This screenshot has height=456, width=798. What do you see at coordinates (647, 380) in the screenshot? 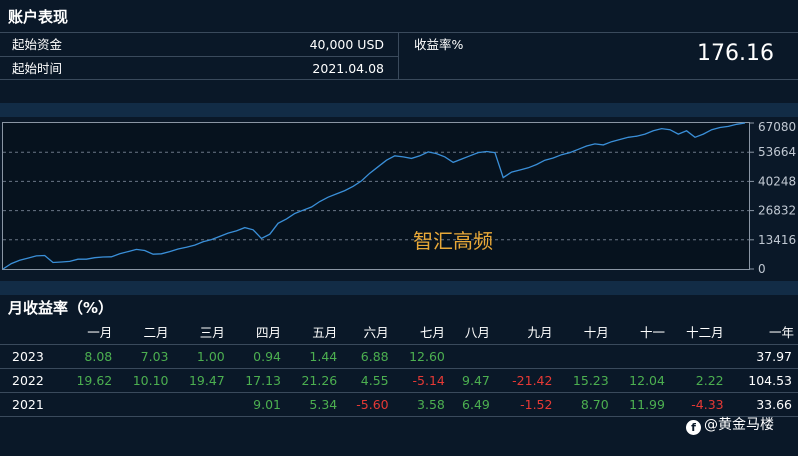
I see `month-return-cell: 12.04` at bounding box center [647, 380].